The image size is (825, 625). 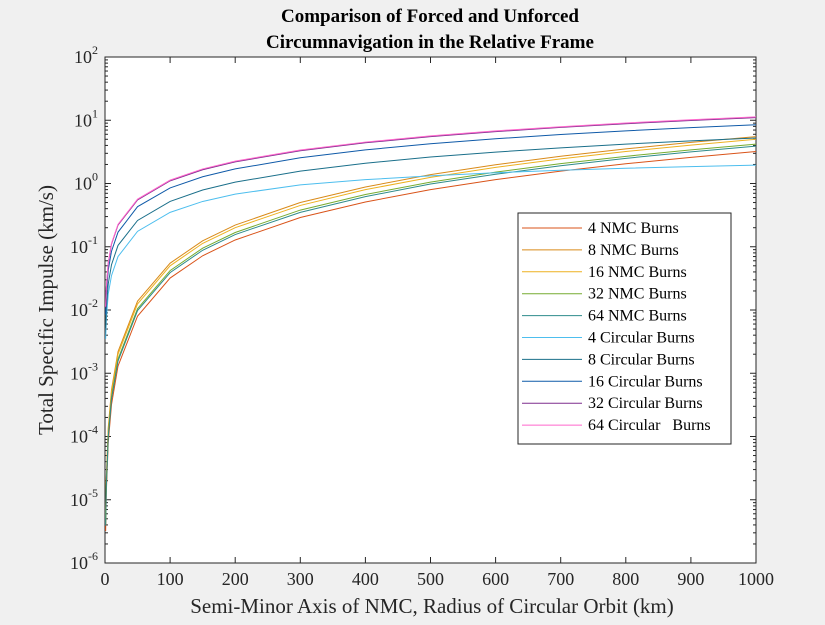 What do you see at coordinates (300, 579) in the screenshot?
I see `x-tick-label: 300` at bounding box center [300, 579].